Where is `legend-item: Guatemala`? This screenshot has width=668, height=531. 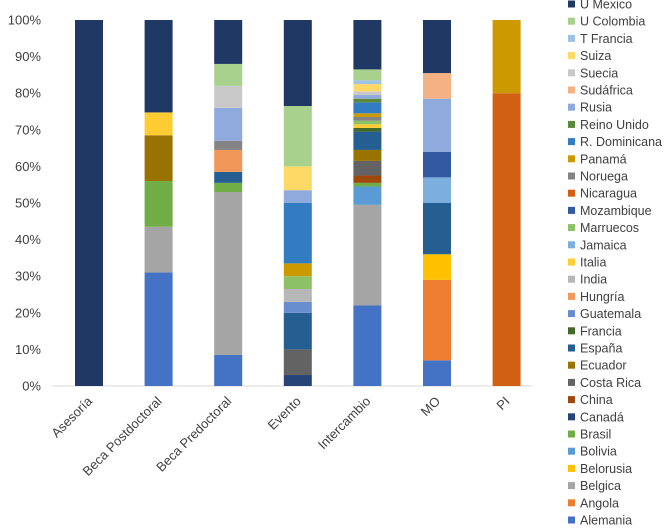 legend-item: Guatemala is located at coordinates (604, 314).